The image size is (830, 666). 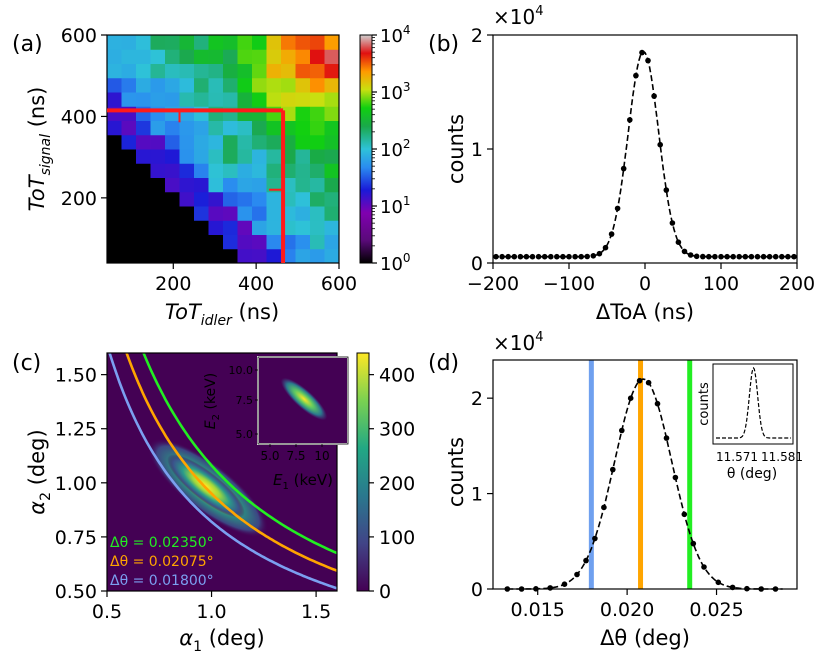 I want to click on inset-x-tick-label-c: 5.0, so click(x=269, y=456).